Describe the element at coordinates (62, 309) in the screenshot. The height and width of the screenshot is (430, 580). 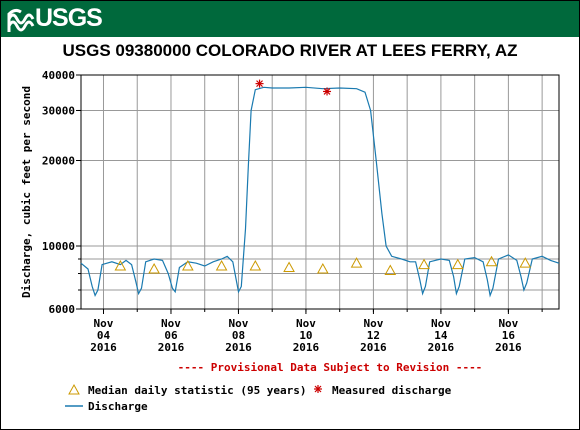
I see `y-tick-label: 6000` at that location.